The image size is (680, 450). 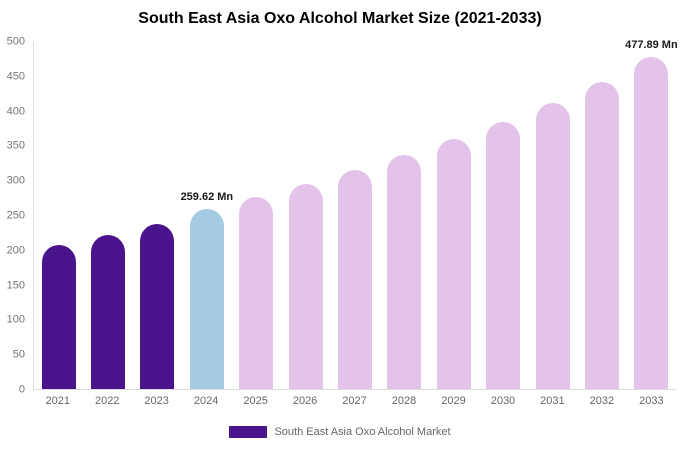 I want to click on bar-2026, so click(x=305, y=286).